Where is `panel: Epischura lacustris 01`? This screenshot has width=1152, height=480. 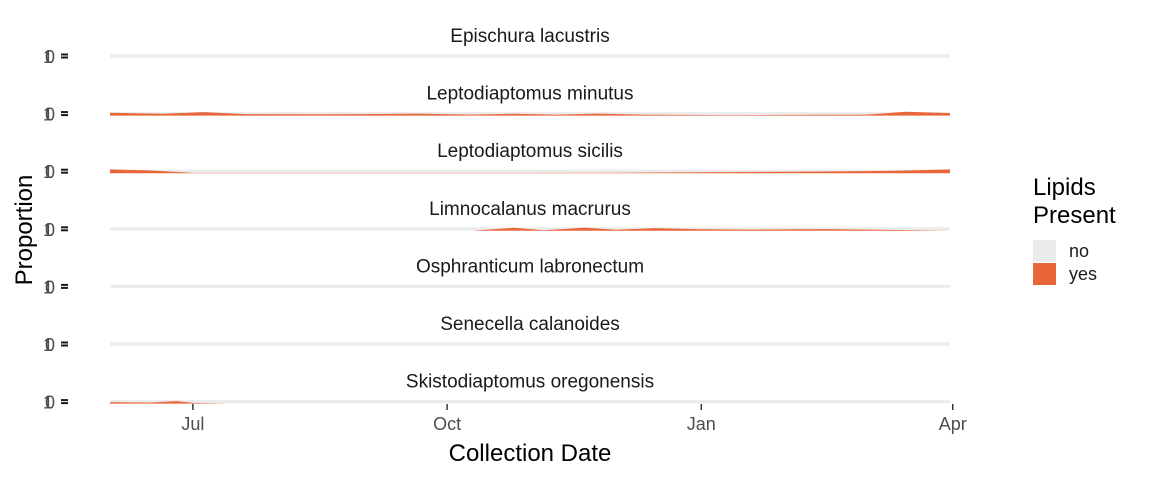 panel: Epischura lacustris 01 is located at coordinates (496, 46).